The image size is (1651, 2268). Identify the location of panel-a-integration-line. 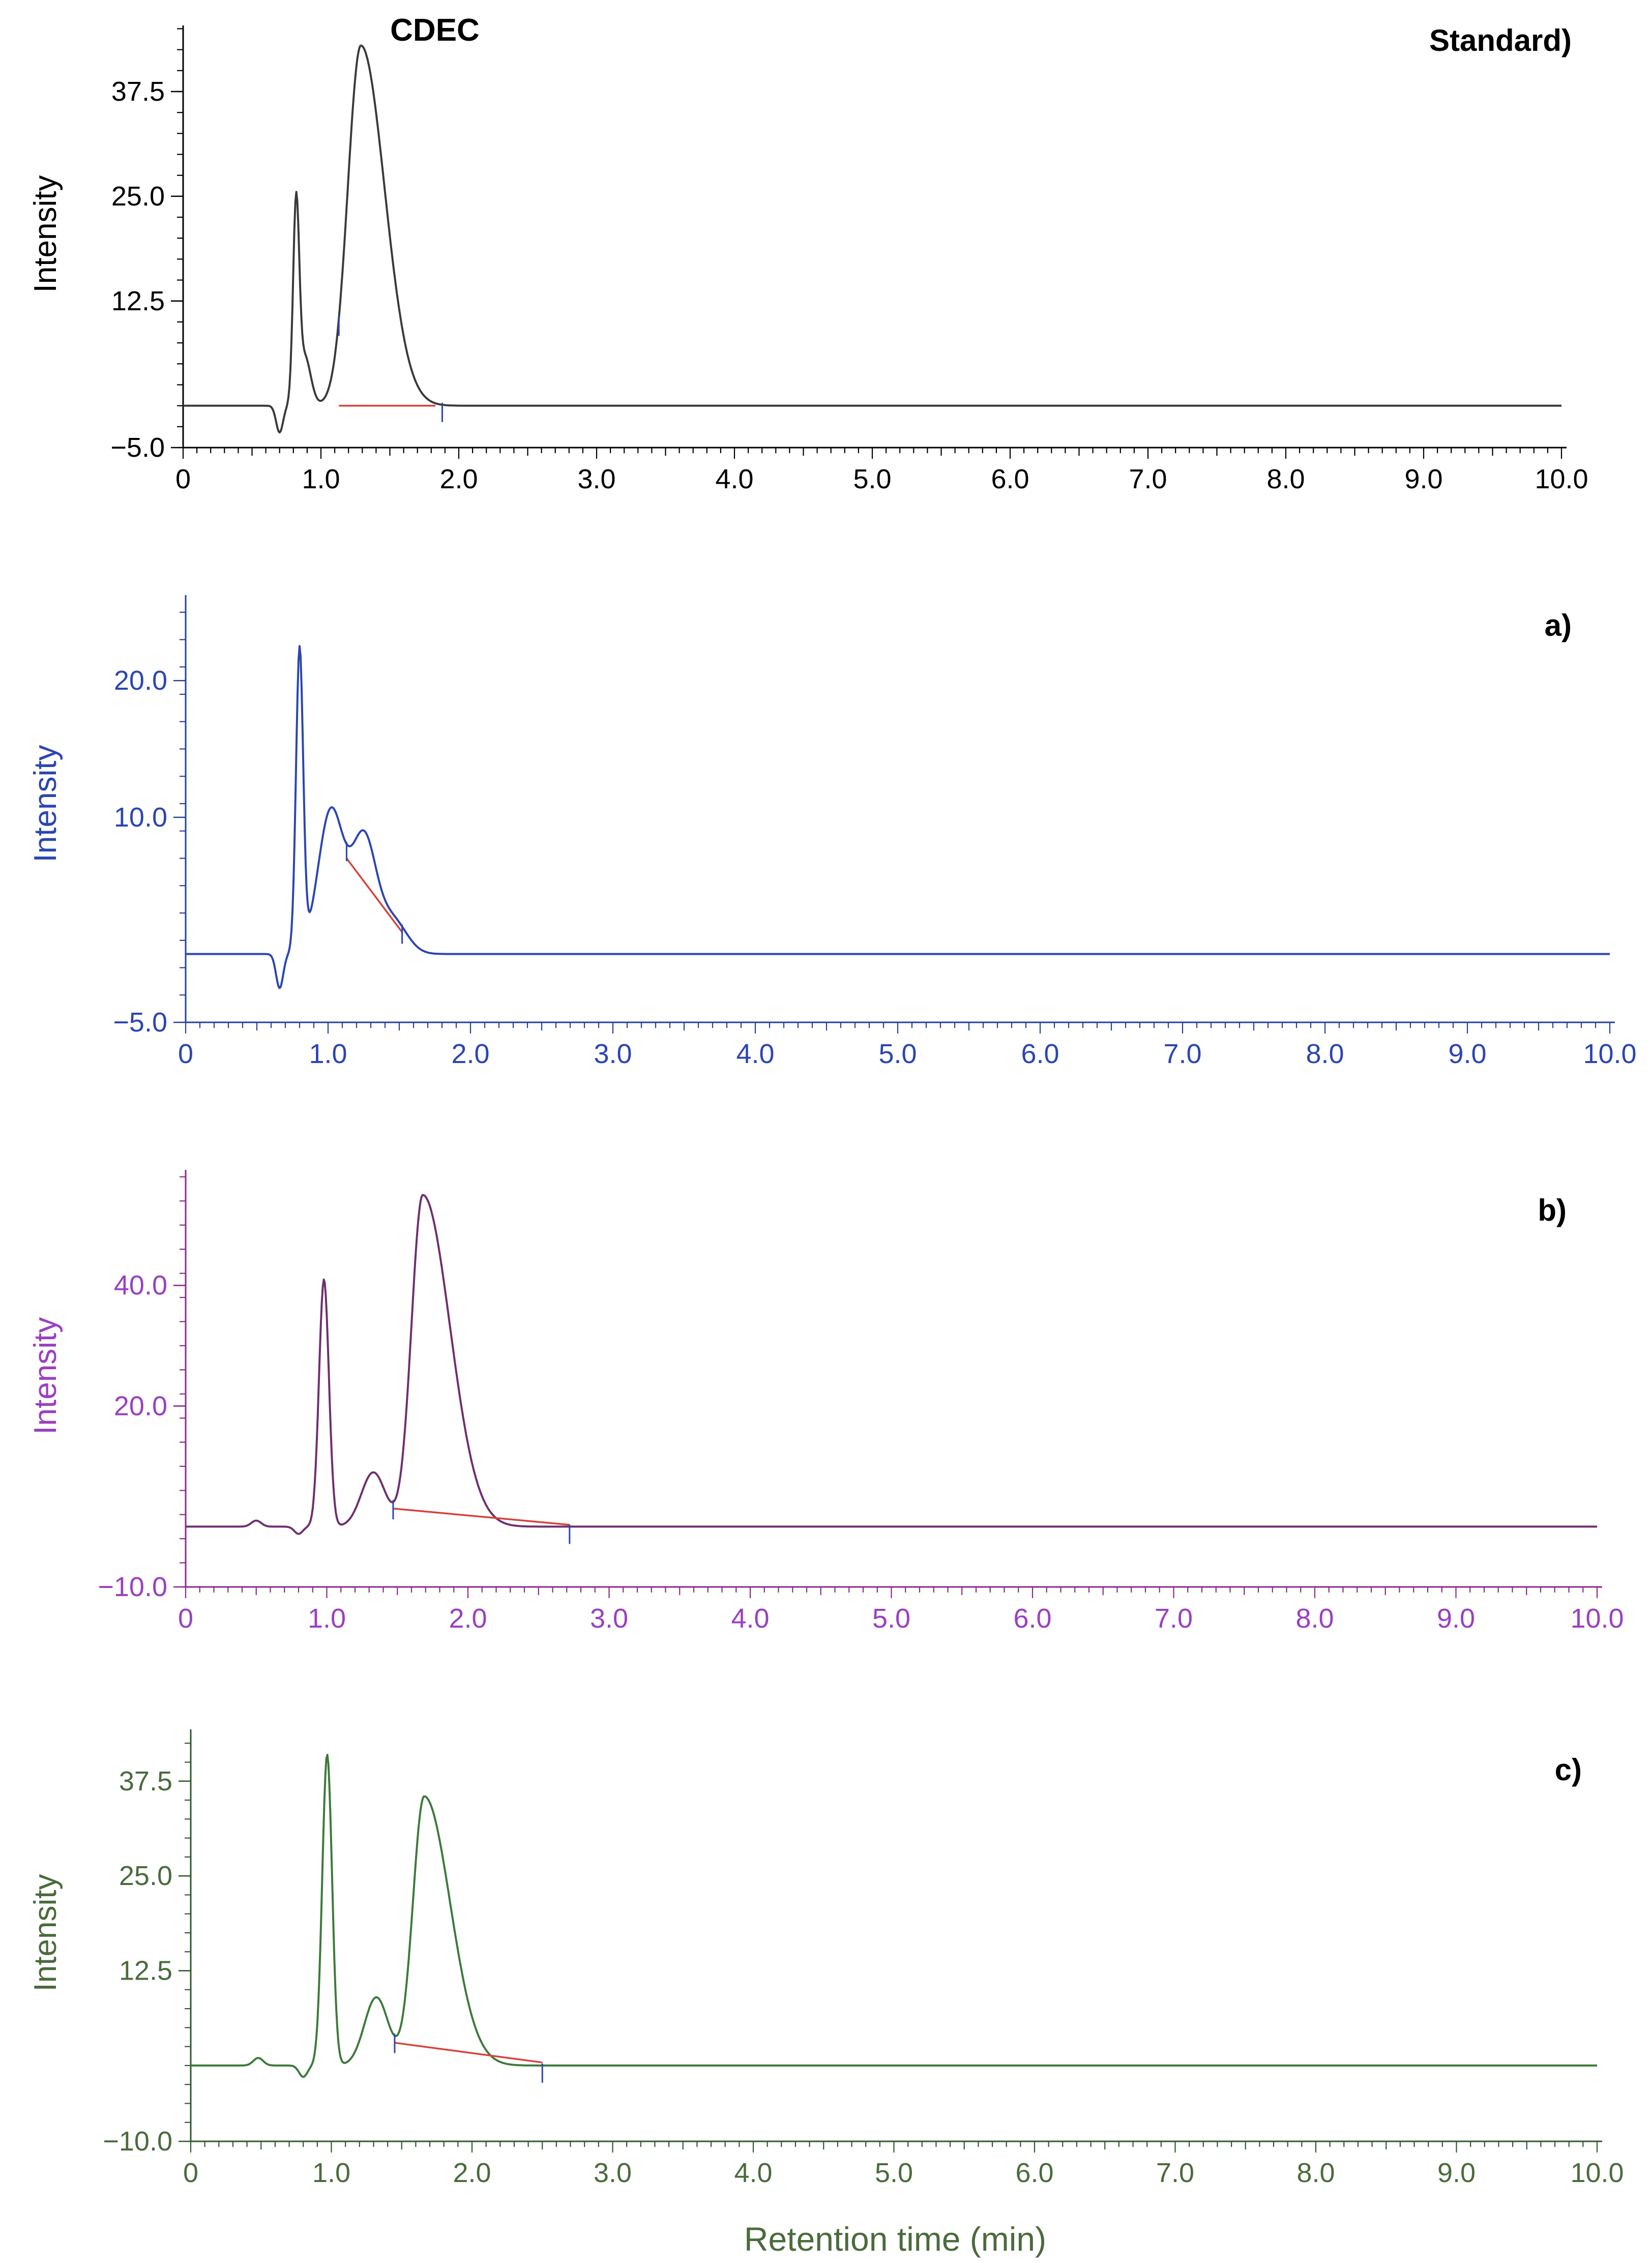
(374, 896).